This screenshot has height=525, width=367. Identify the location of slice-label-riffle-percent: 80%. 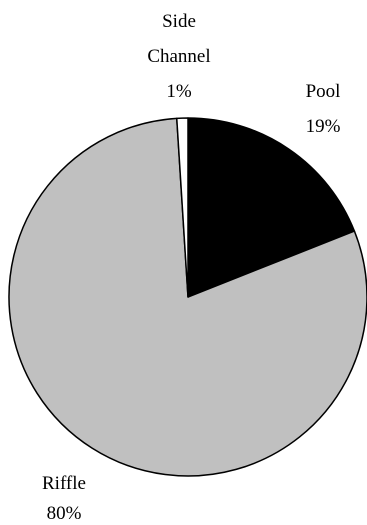
(64, 513).